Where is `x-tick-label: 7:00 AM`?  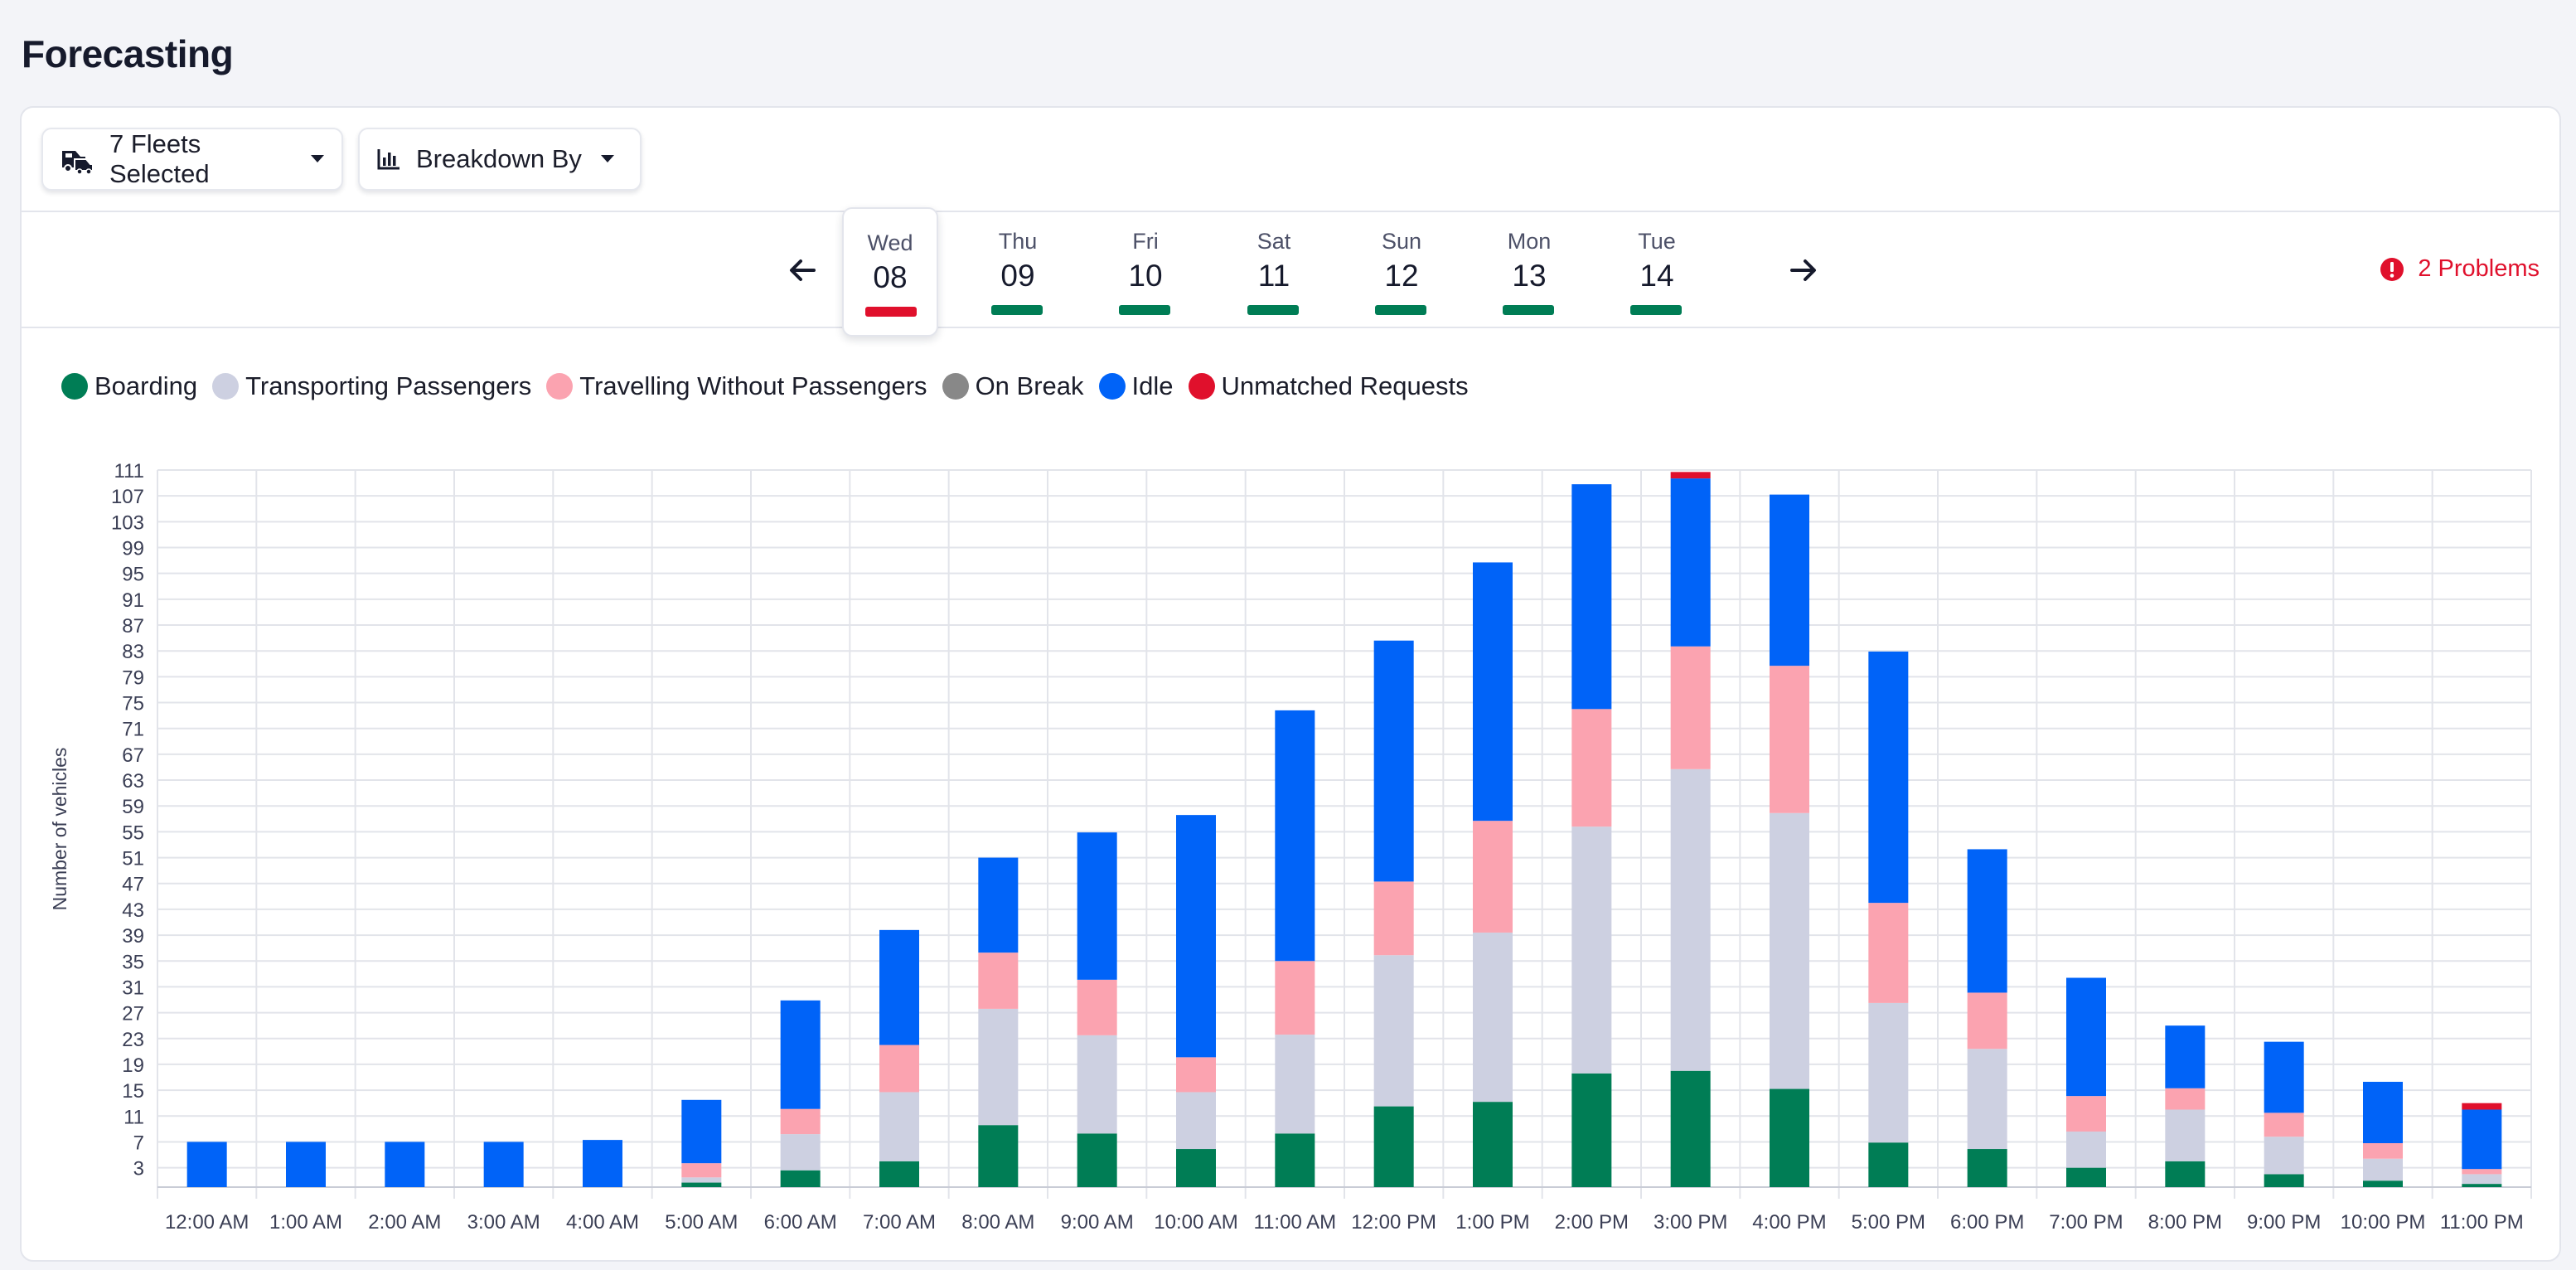
x-tick-label: 7:00 AM is located at coordinates (899, 1222).